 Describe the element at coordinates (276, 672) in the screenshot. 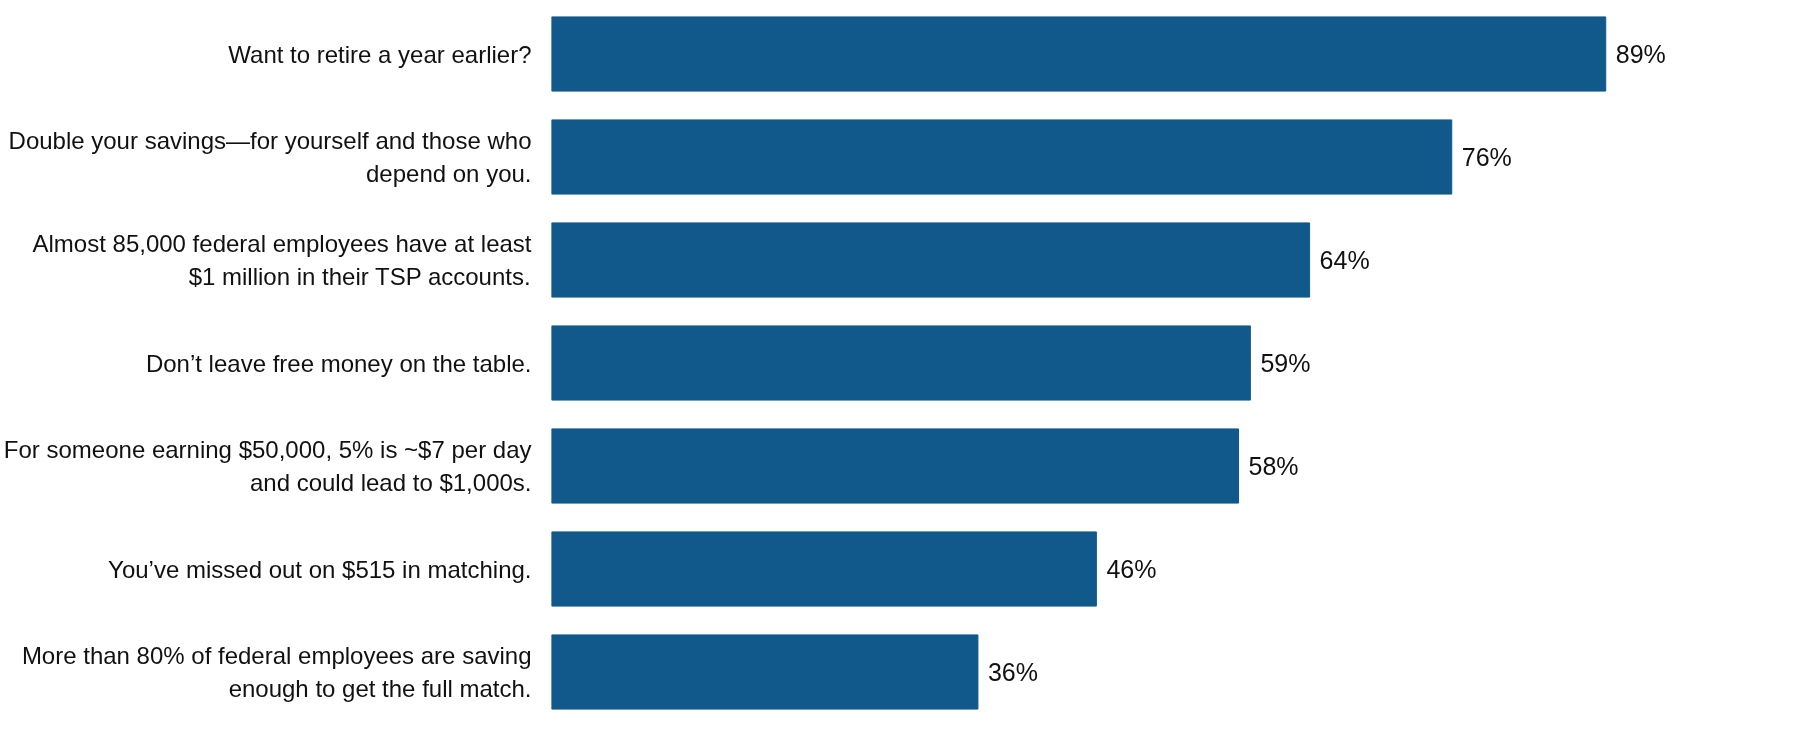

I see `y-tick-label: More than 80% of federal employees are saving enough to get the full match.` at that location.